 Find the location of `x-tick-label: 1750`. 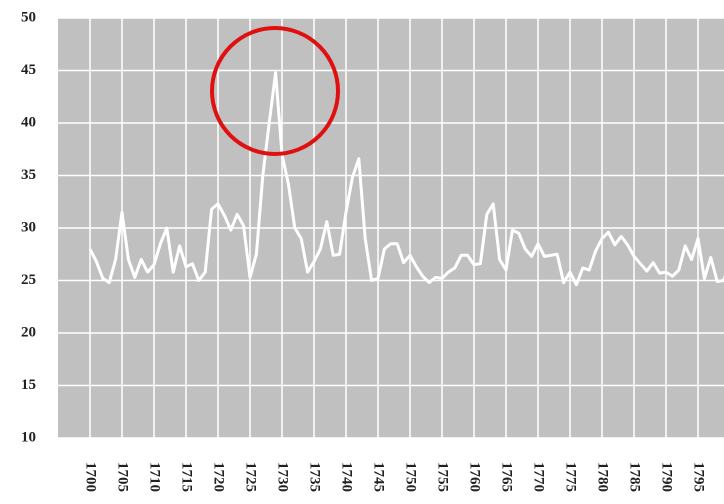

x-tick-label: 1750 is located at coordinates (411, 477).